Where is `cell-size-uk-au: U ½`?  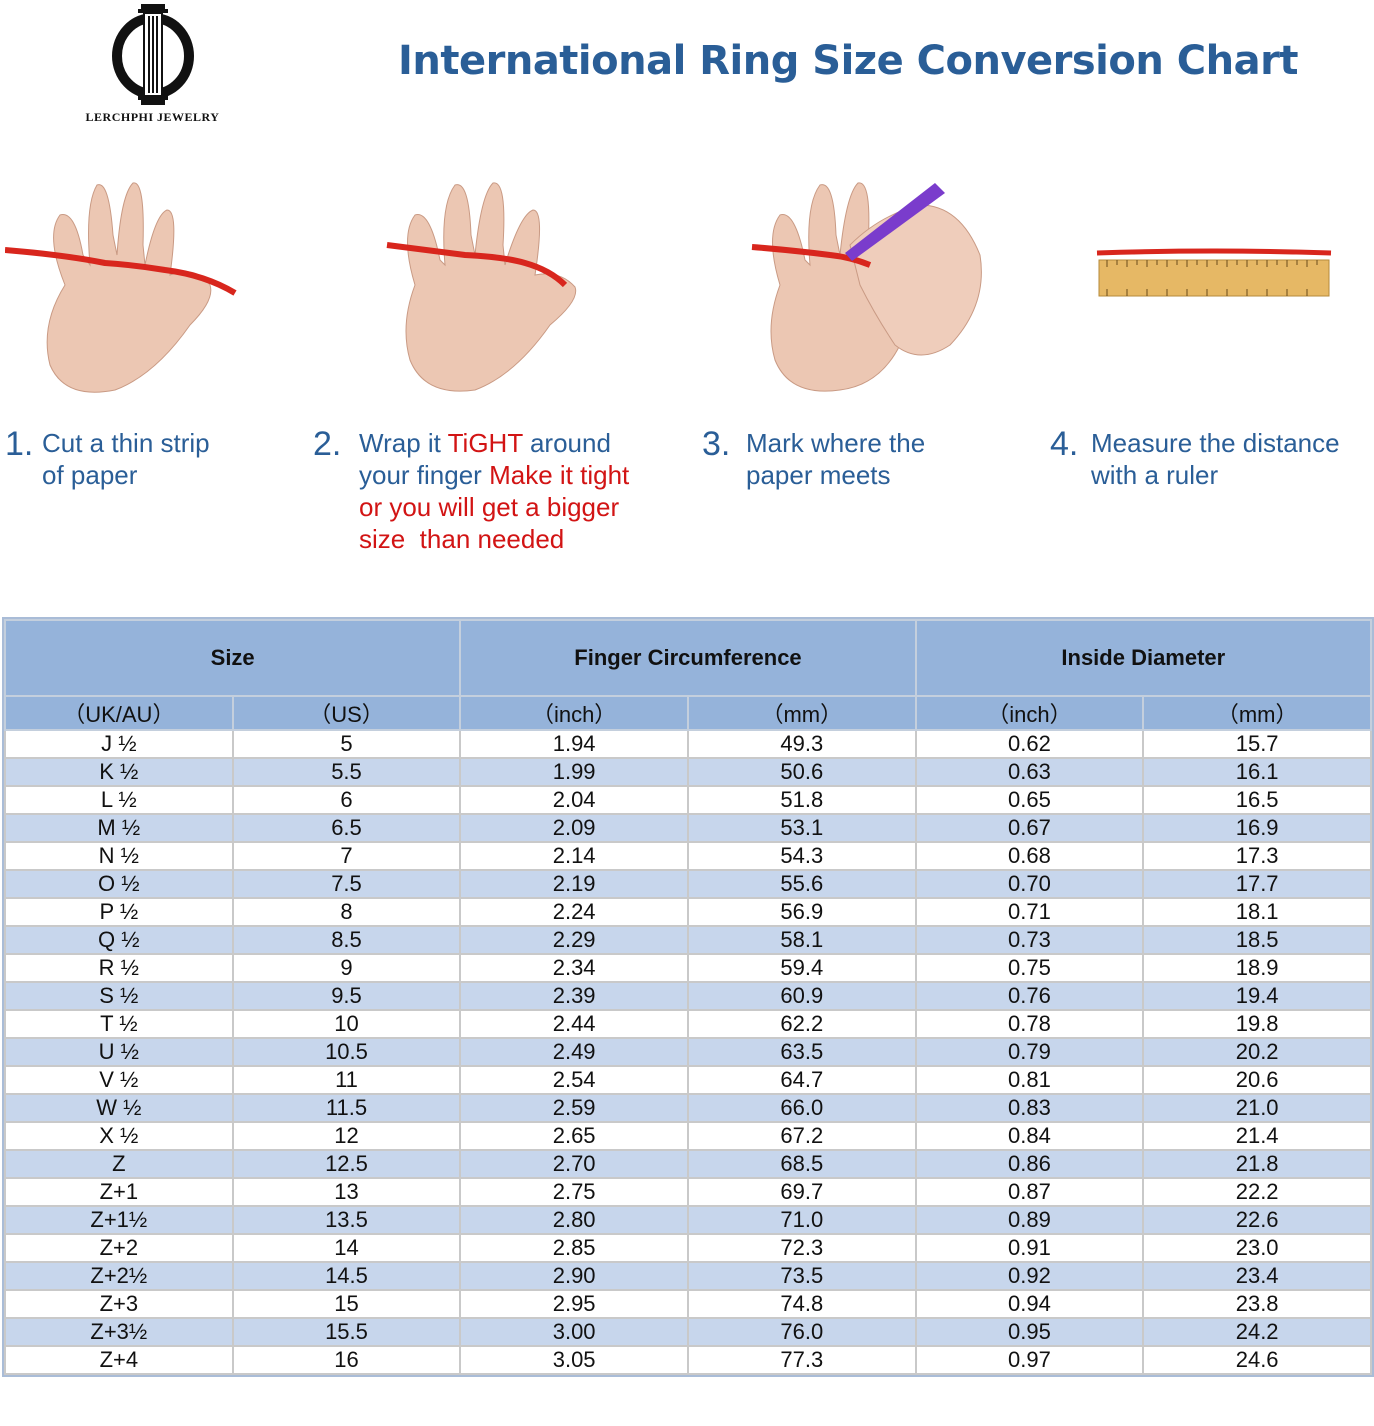 cell-size-uk-au: U ½ is located at coordinates (119, 1052).